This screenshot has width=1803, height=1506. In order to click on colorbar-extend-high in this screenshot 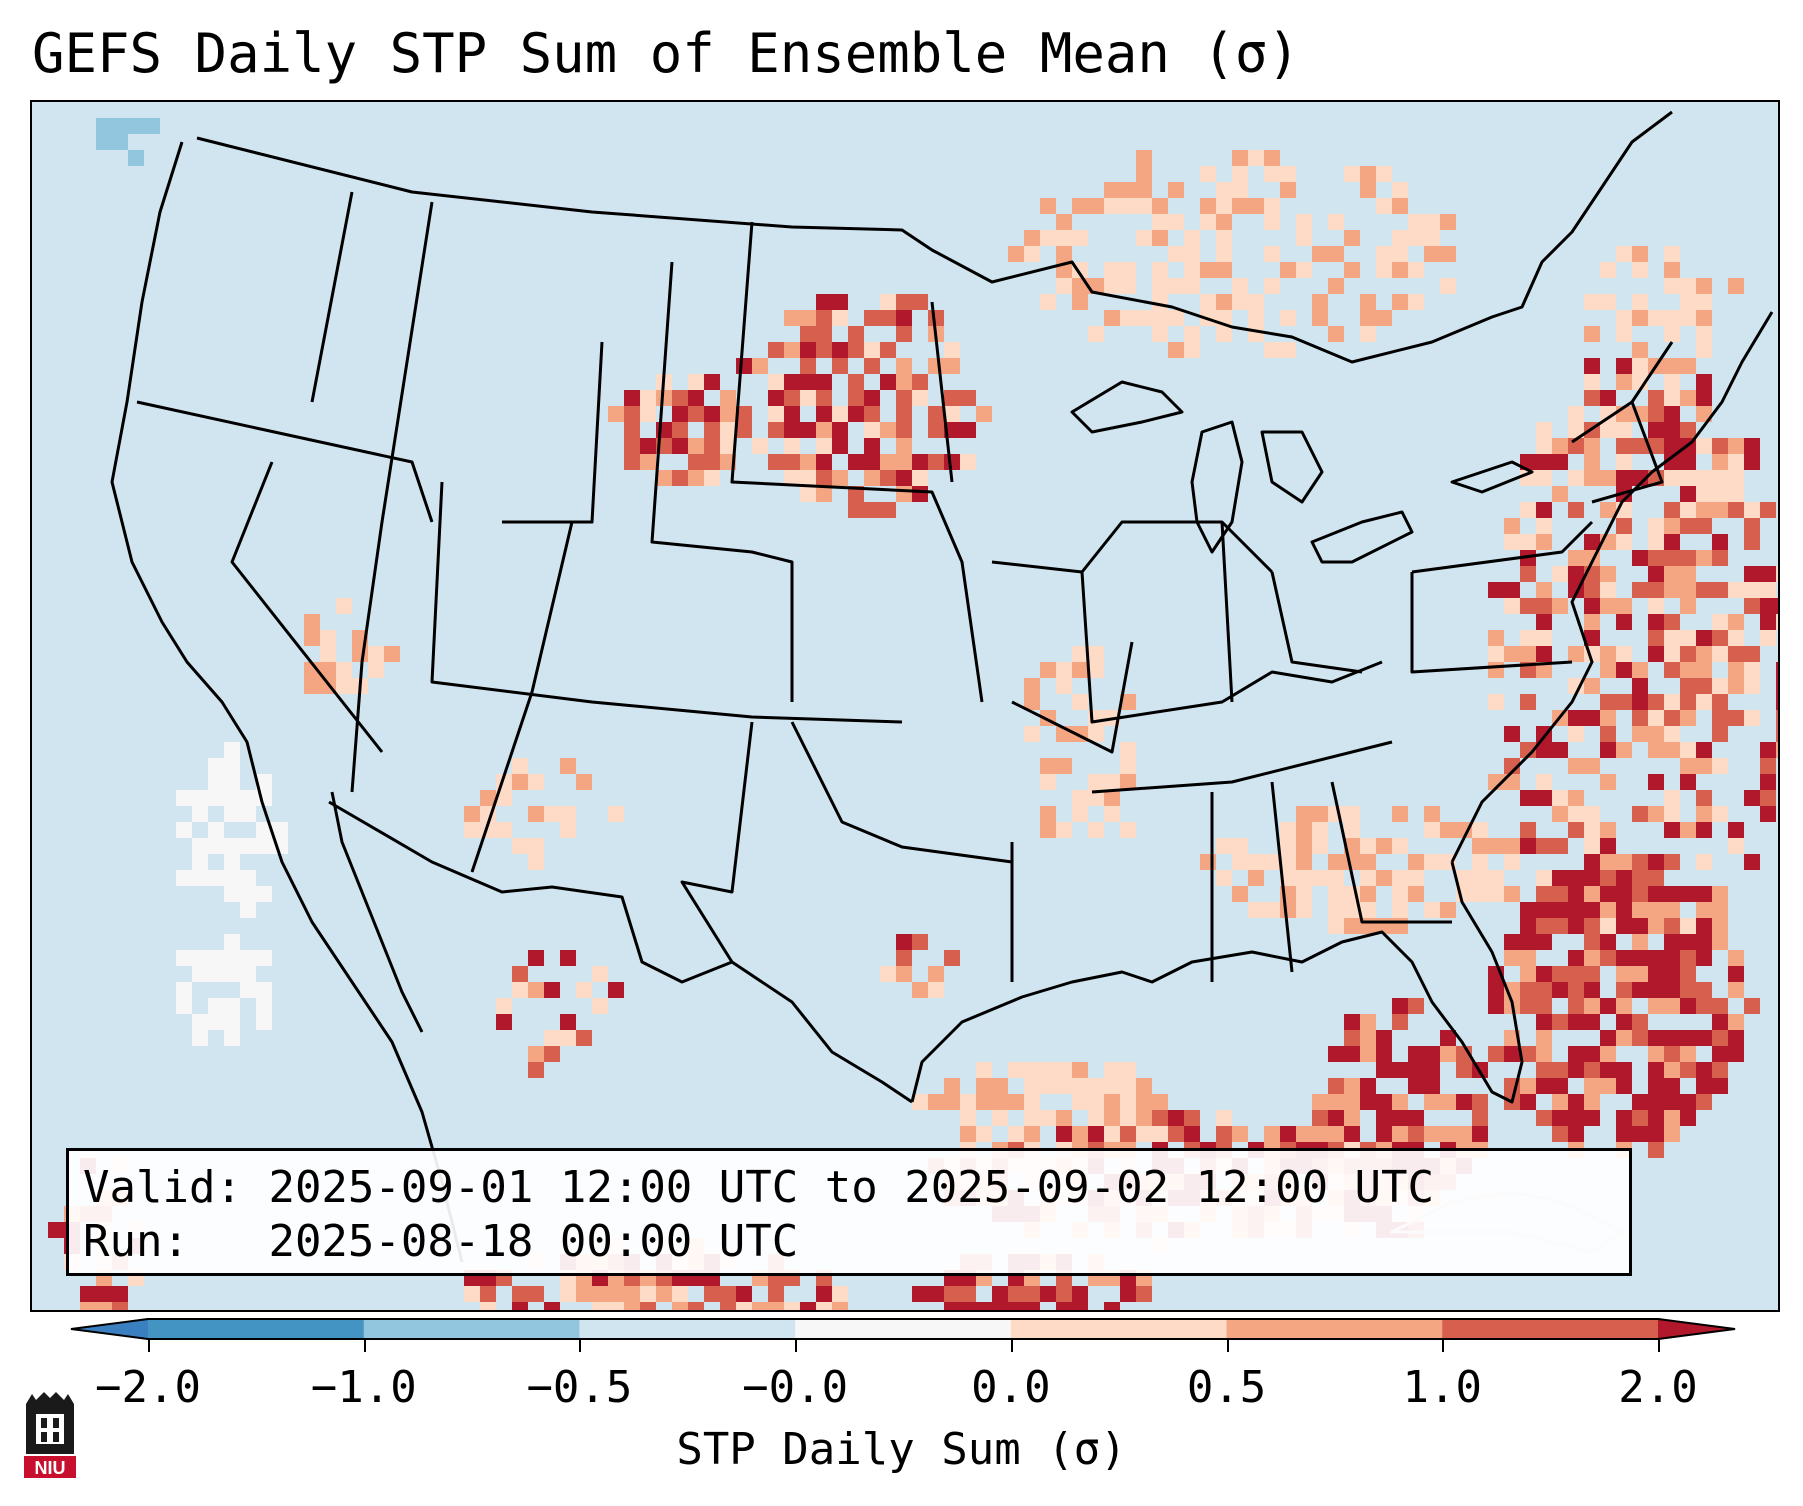, I will do `click(1697, 1329)`.